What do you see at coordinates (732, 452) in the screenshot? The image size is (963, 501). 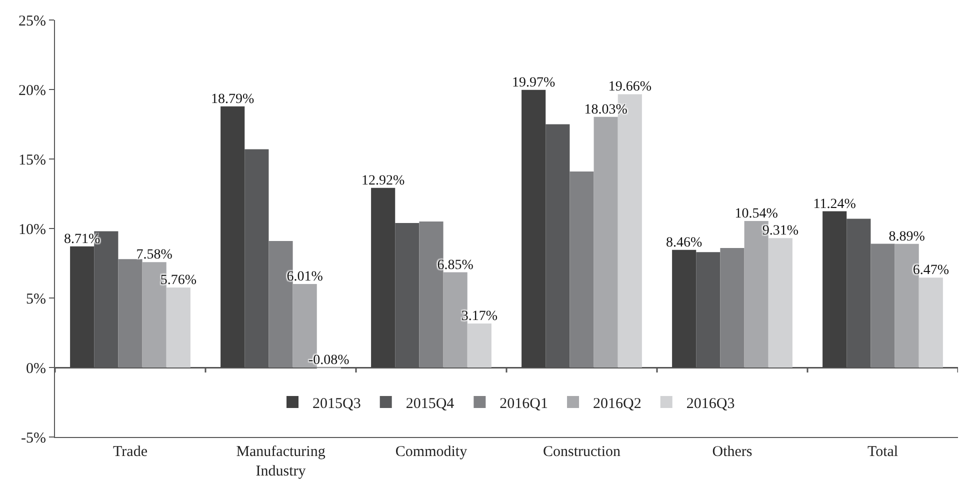 I see `x-tick-label: Others` at bounding box center [732, 452].